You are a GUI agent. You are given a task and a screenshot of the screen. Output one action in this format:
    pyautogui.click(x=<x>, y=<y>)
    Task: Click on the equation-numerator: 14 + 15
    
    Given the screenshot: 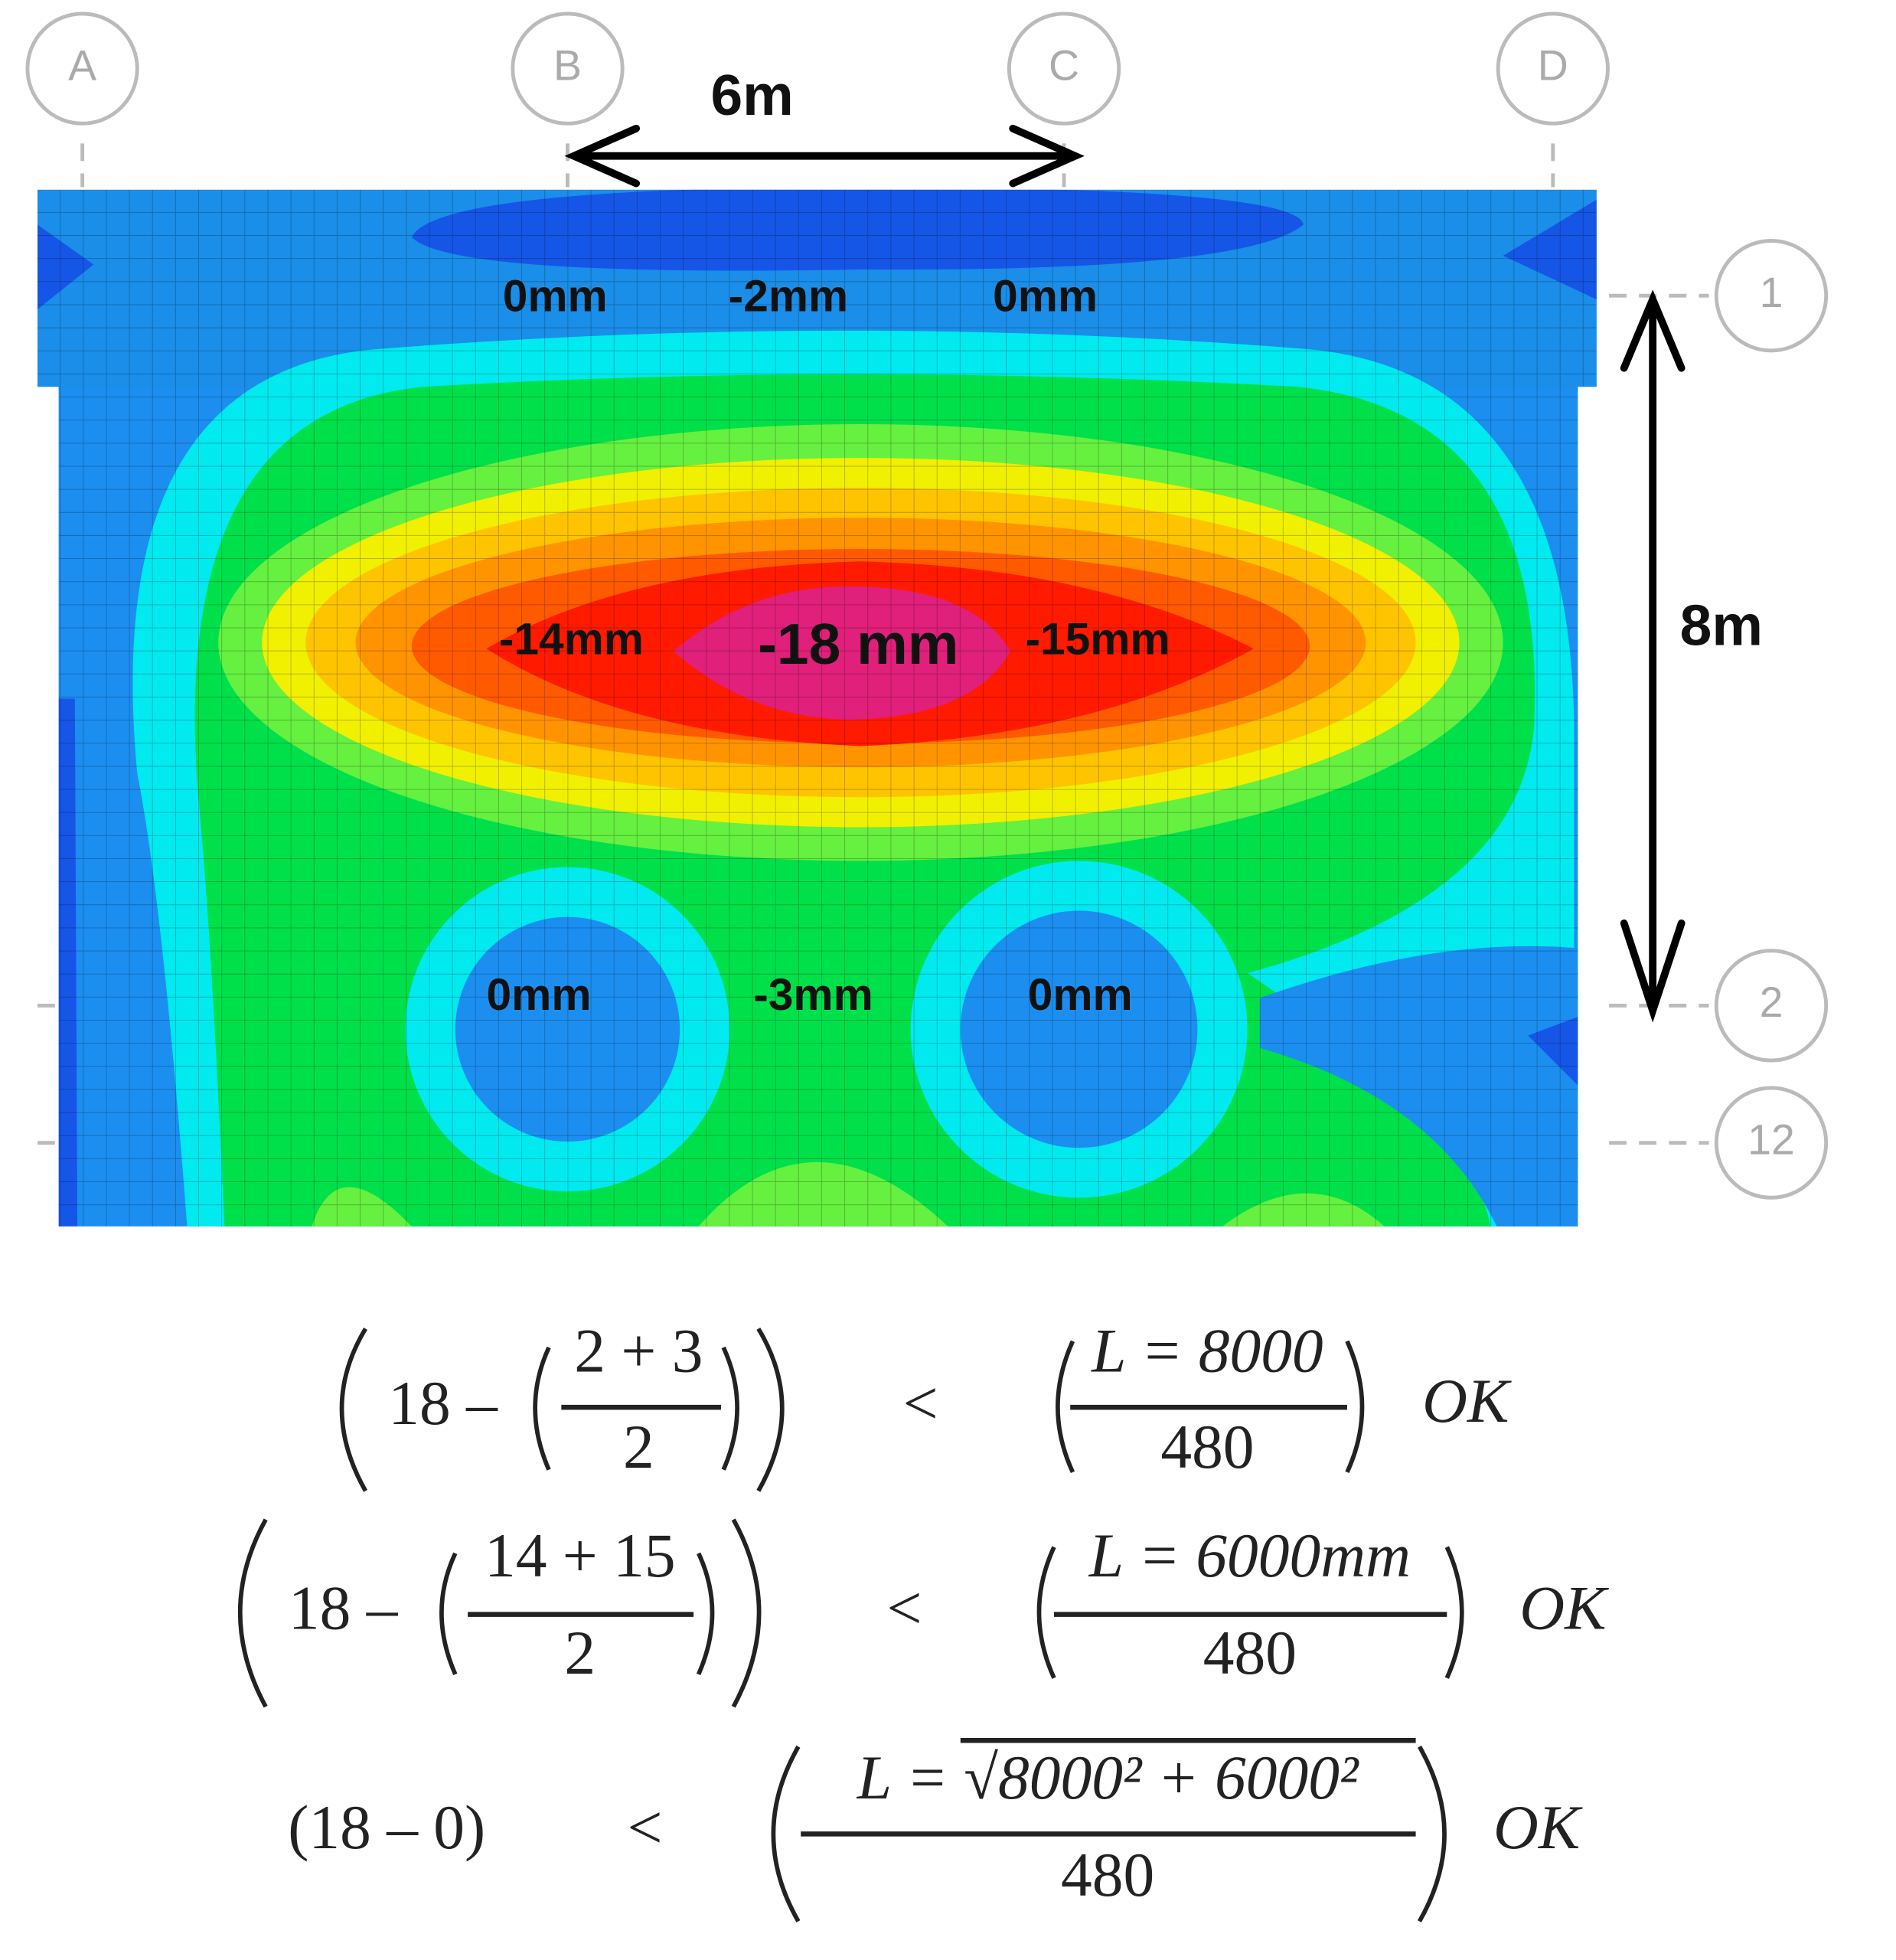 What is the action you would take?
    pyautogui.click(x=580, y=1555)
    